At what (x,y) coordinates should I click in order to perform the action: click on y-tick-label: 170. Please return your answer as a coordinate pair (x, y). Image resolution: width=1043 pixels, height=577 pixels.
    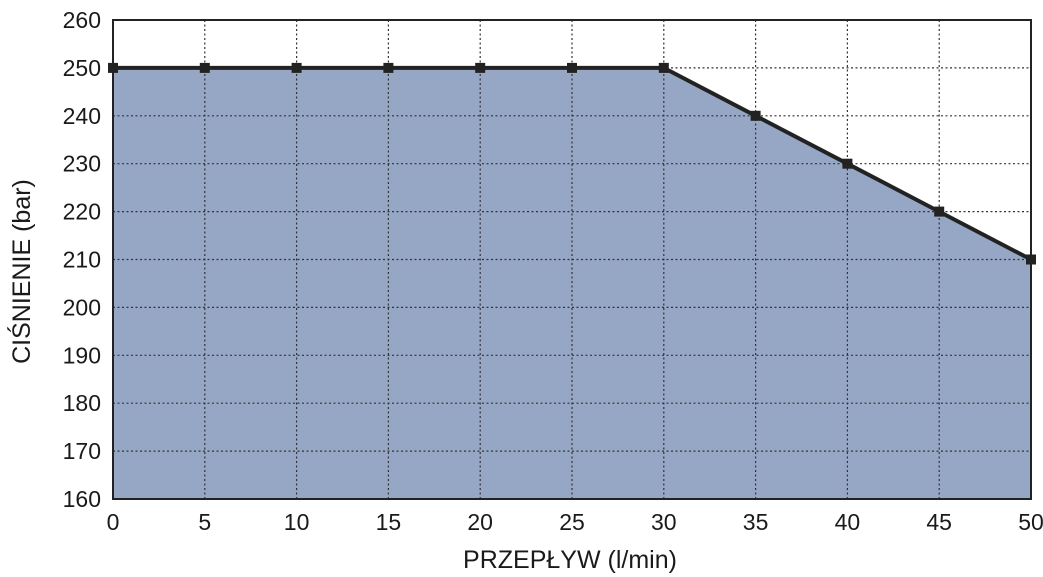
    Looking at the image, I should click on (82, 451).